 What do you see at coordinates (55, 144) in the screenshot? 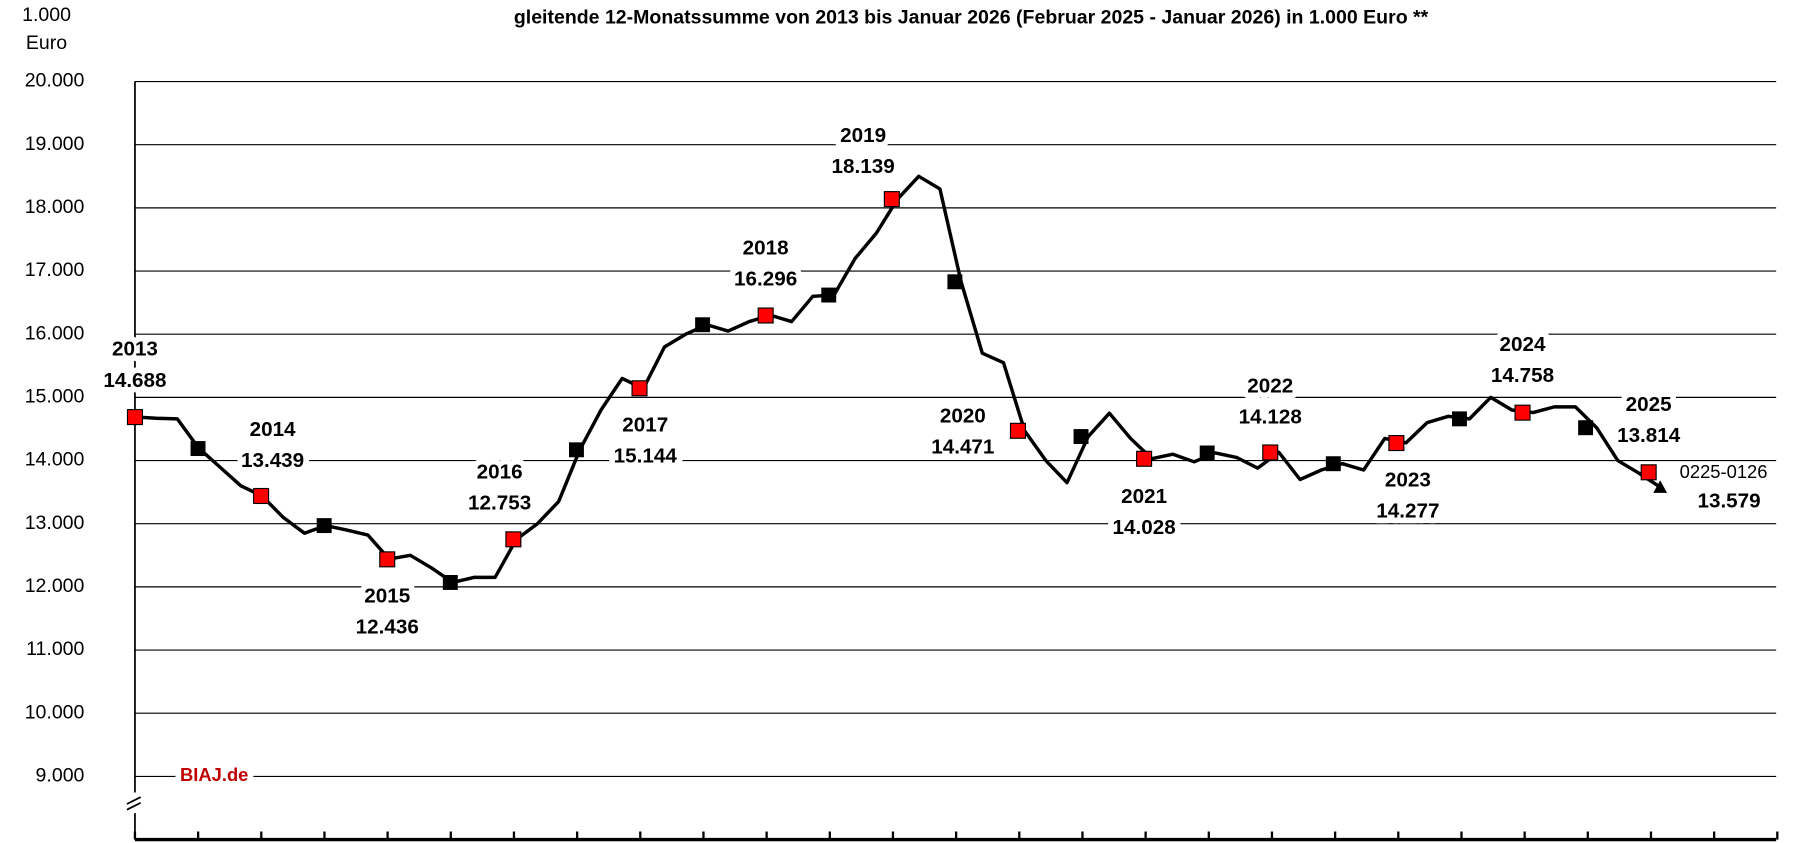
I see `y-tick-label: 19.000` at bounding box center [55, 144].